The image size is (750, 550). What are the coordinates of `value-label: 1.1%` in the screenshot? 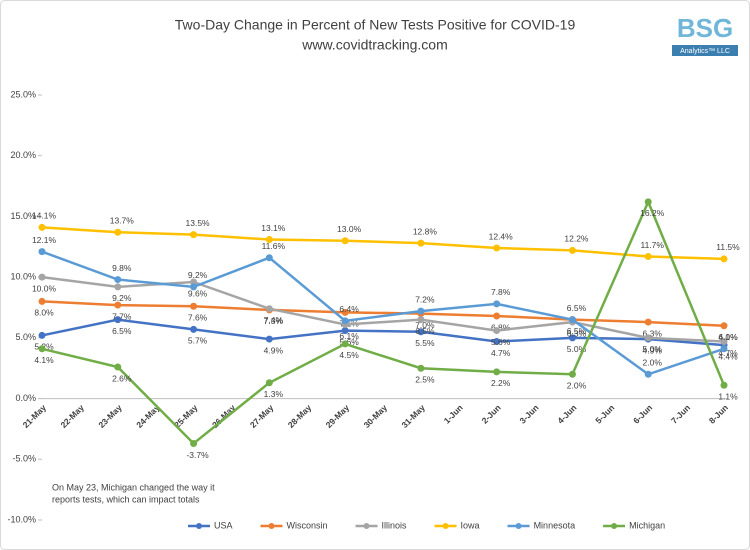 It's located at (728, 396).